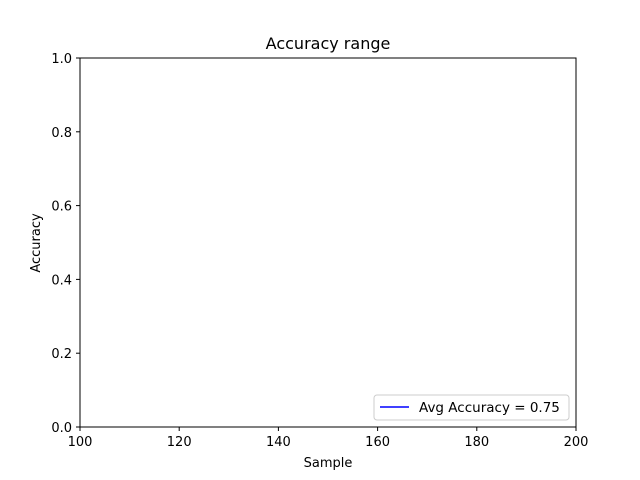 The height and width of the screenshot is (480, 640). What do you see at coordinates (61, 207) in the screenshot?
I see `y-tick-label: 0.6` at bounding box center [61, 207].